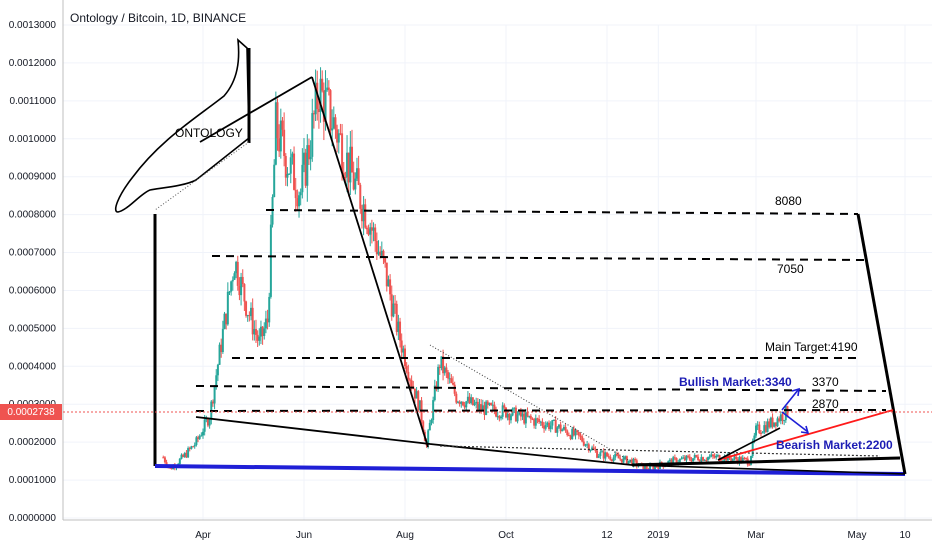 The height and width of the screenshot is (550, 932). Describe the element at coordinates (33, 328) in the screenshot. I see `y-tick-label: 0.0005000` at that location.